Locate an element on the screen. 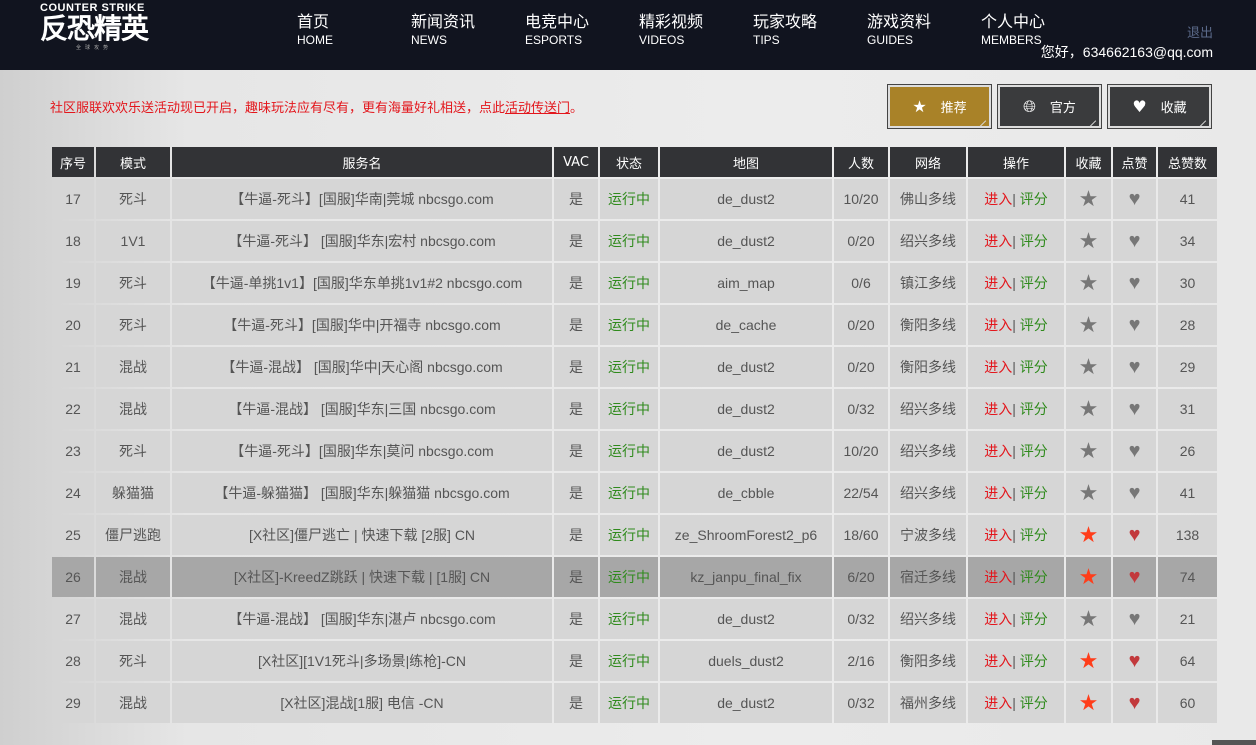 The image size is (1256, 745). logo: COUNTER STRIKE 反恐精英 全球攻势 is located at coordinates (94, 26).